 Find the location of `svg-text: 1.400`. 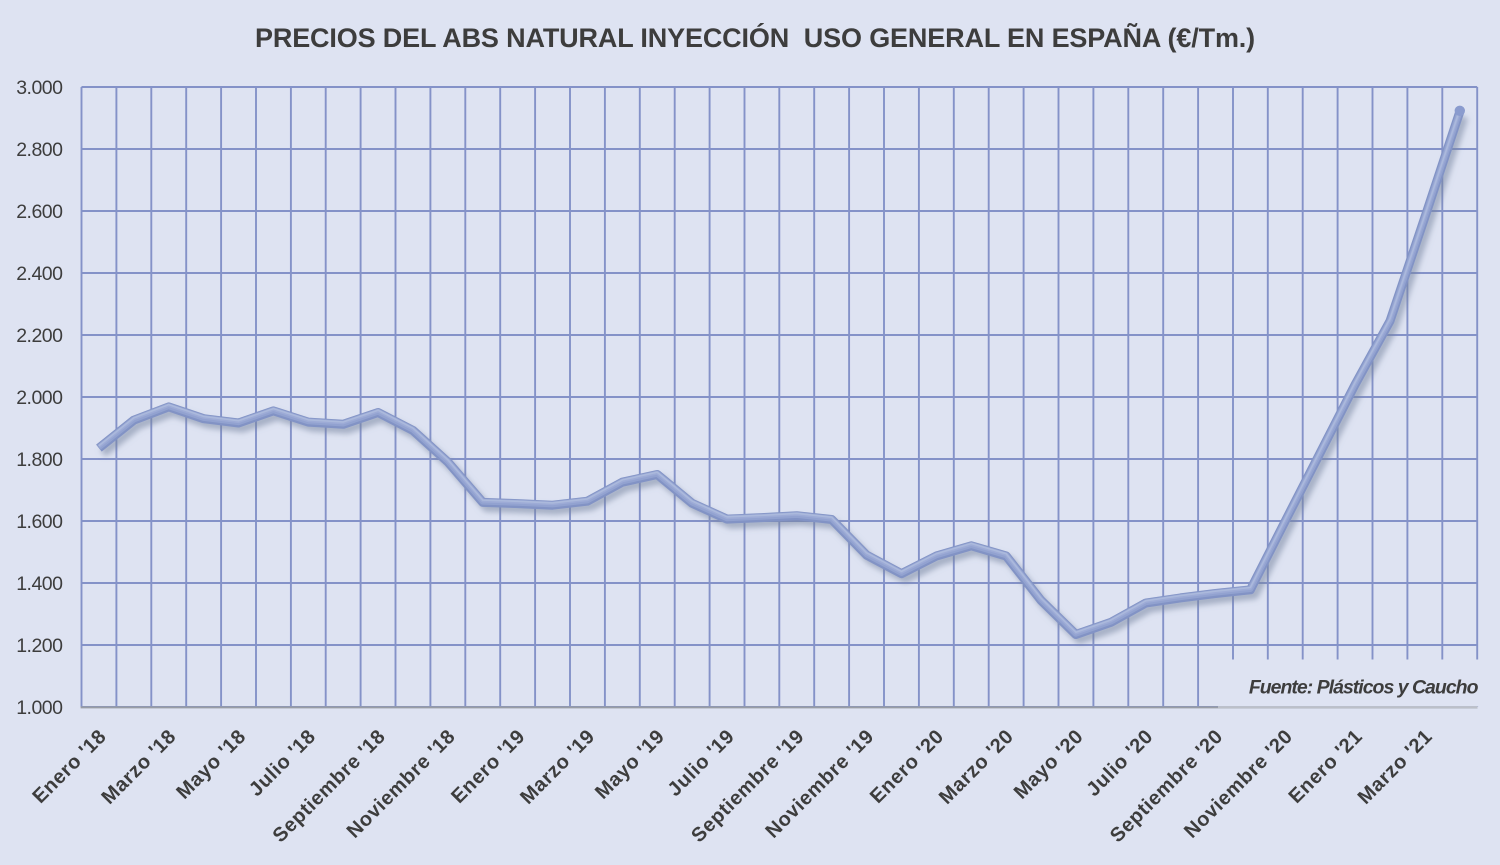

svg-text: 1.400 is located at coordinates (39, 584).